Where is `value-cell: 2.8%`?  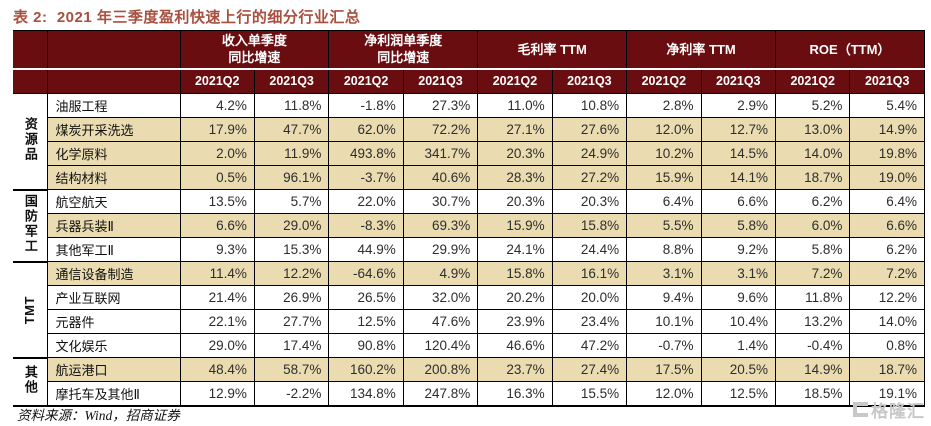
value-cell: 2.8% is located at coordinates (664, 105).